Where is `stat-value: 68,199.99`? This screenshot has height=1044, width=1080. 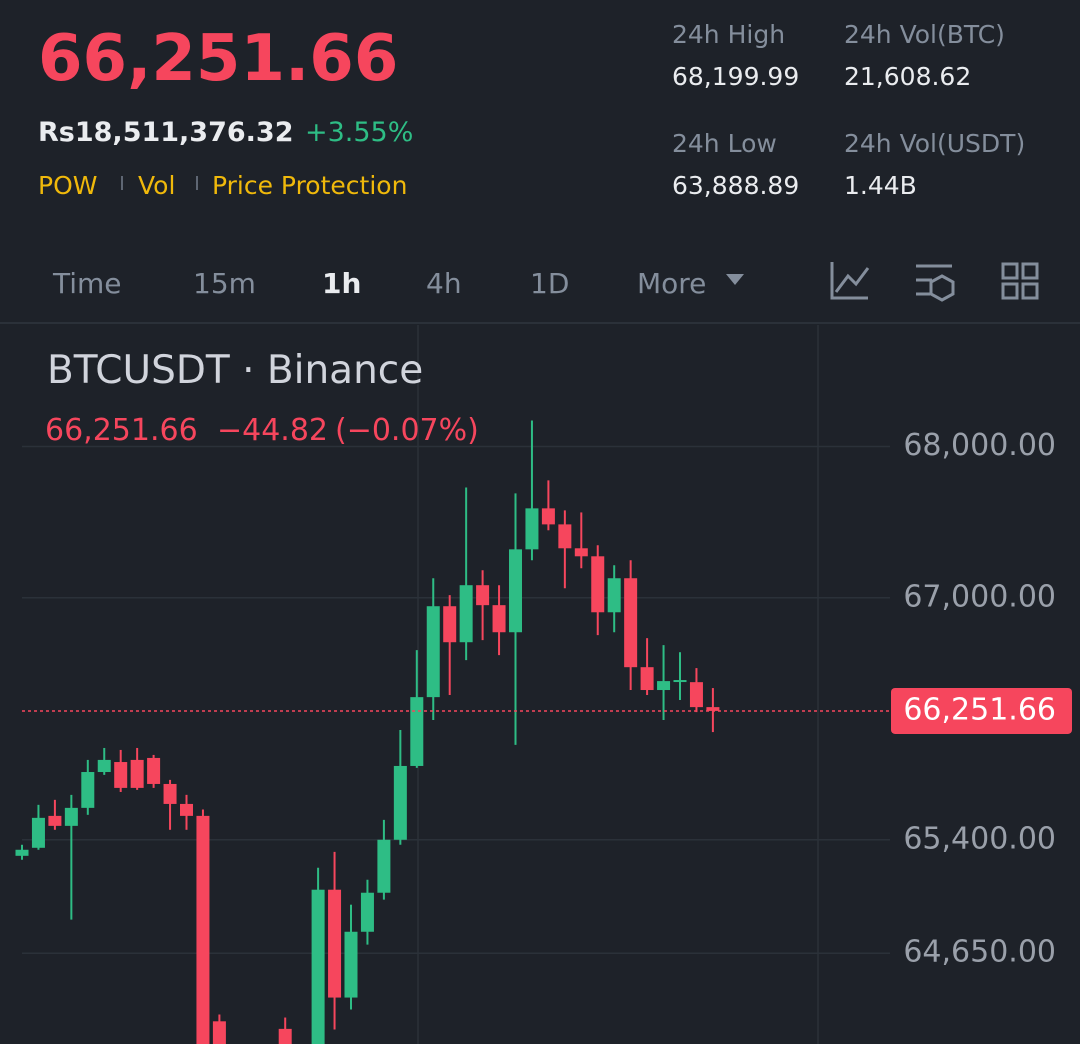
stat-value: 68,199.99 is located at coordinates (735, 76).